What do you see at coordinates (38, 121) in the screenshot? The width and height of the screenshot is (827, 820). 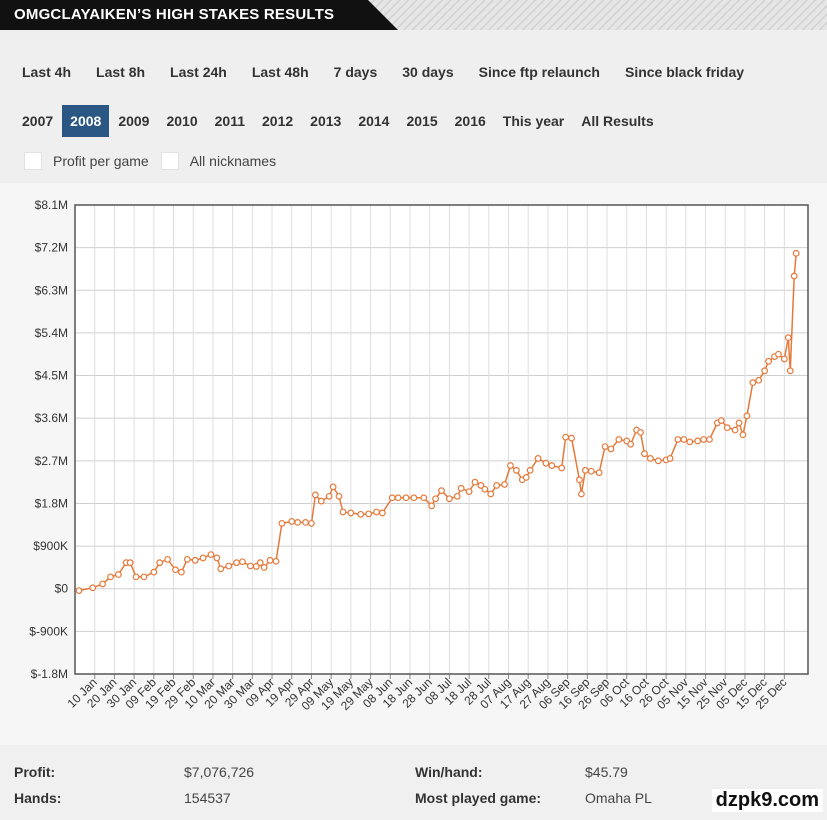 I see `year-link: 2007` at bounding box center [38, 121].